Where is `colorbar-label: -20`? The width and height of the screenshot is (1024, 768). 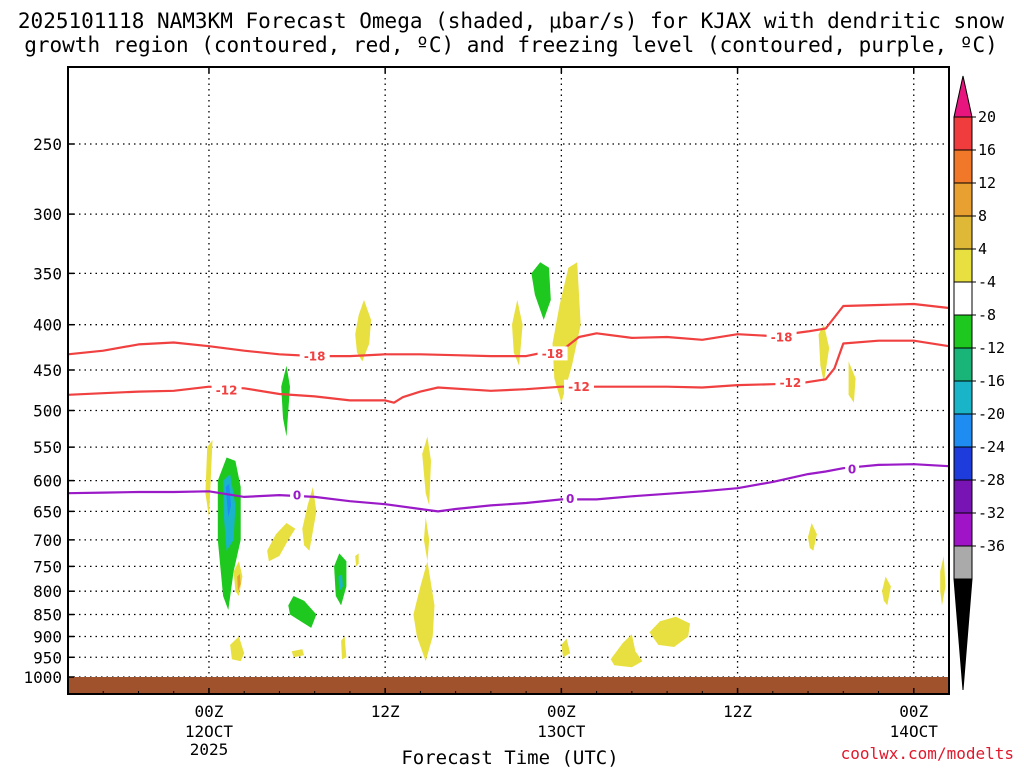 colorbar-label: -20 is located at coordinates (991, 414).